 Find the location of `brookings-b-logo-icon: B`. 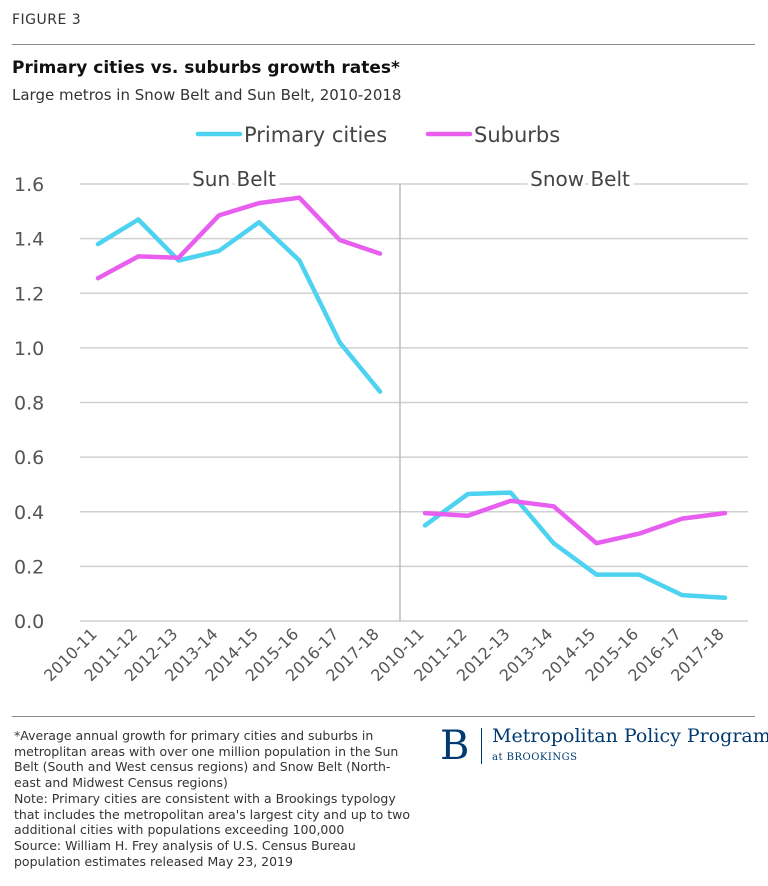

brookings-b-logo-icon: B is located at coordinates (455, 746).